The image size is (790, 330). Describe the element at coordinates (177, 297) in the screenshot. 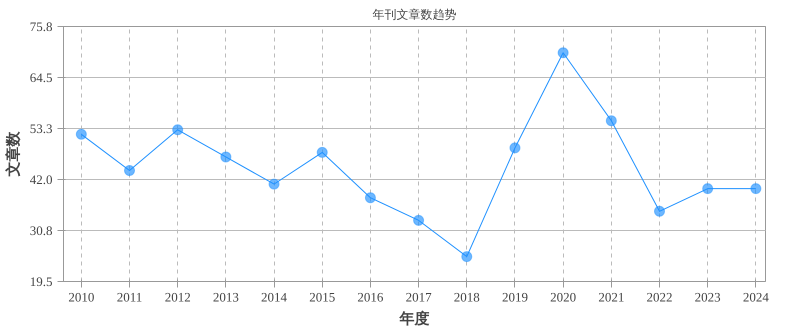

I see `x-tick-label: 2012` at that location.